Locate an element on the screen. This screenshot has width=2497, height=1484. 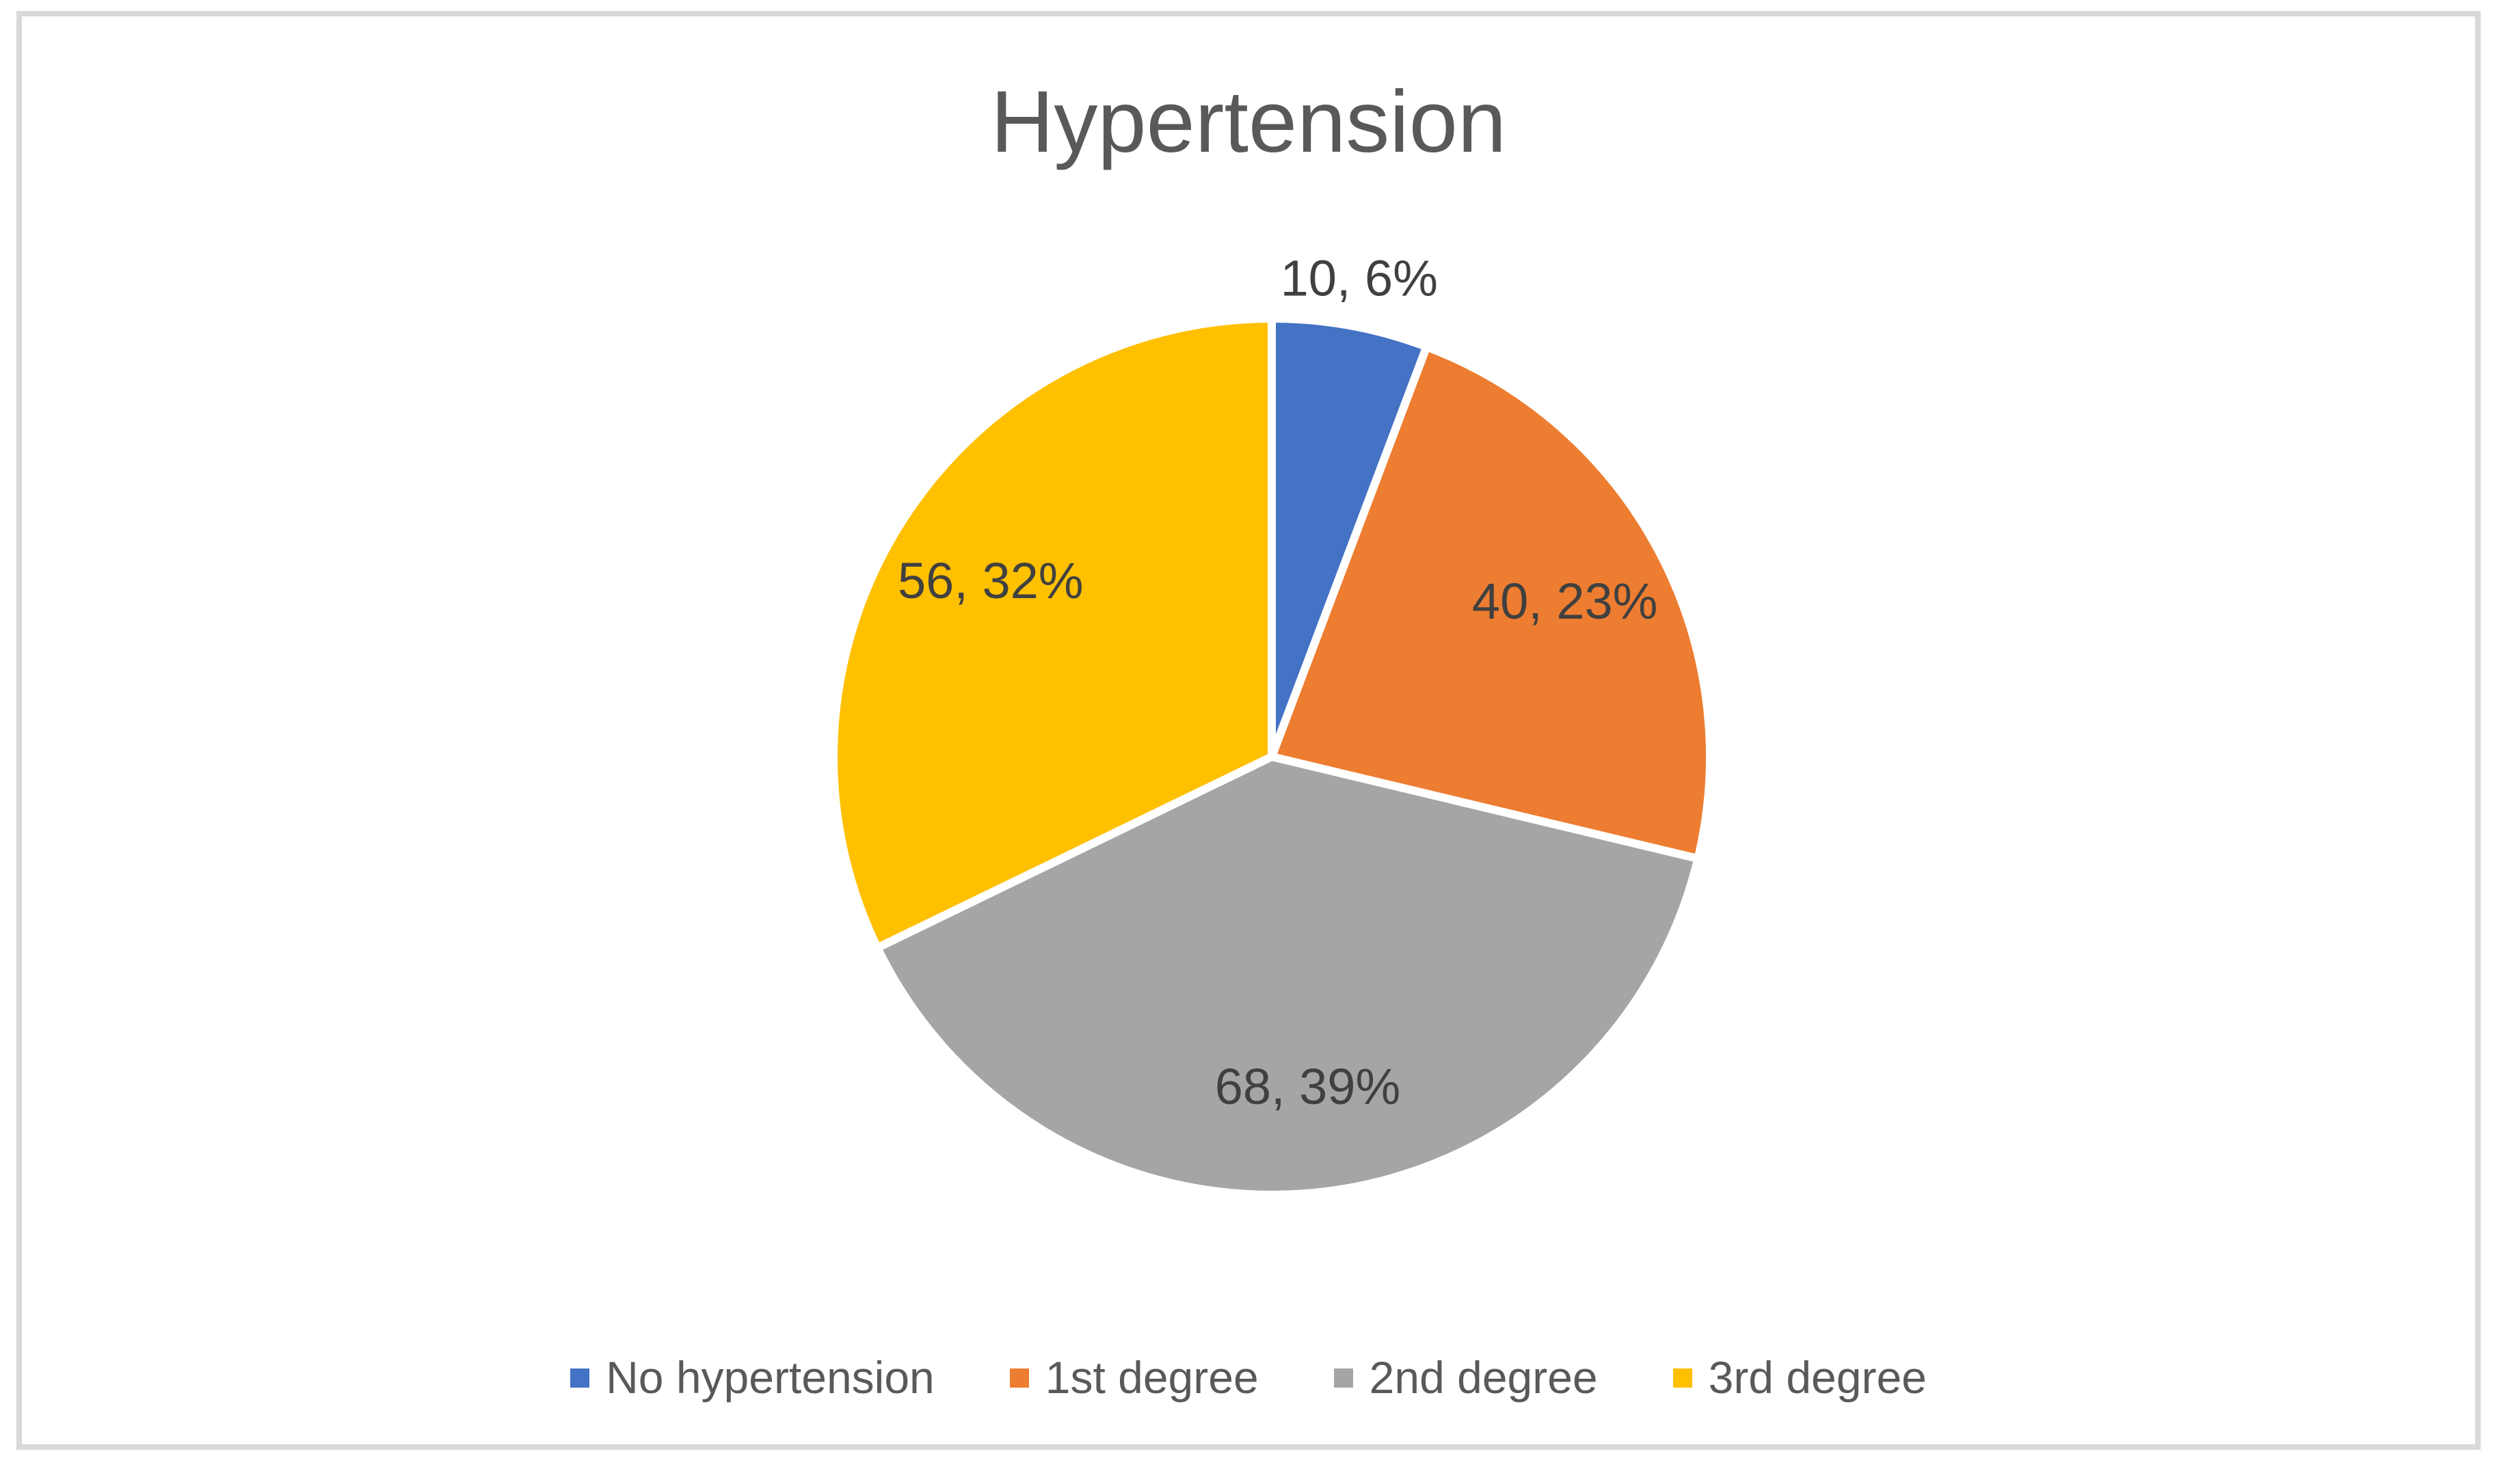
legend-item-2nd-degree: 2nd degree is located at coordinates (1465, 1378).